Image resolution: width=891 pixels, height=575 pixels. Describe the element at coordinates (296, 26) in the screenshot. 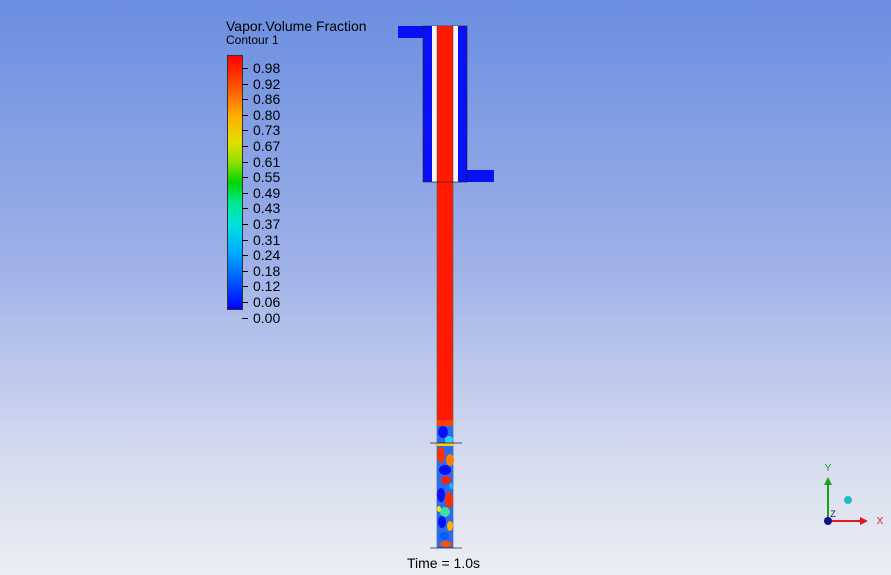

I see `legend-title: Vapor.Volume Fraction` at that location.